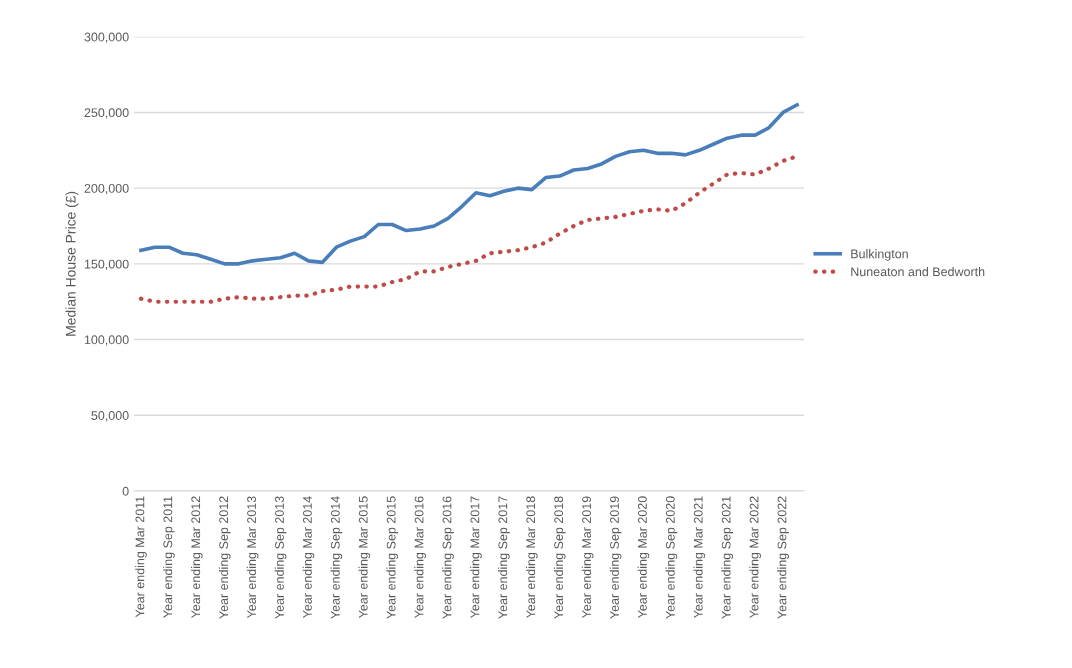 This screenshot has height=668, width=1072. Describe the element at coordinates (72, 263) in the screenshot. I see `y-axis-title: Median House Price (£)` at that location.